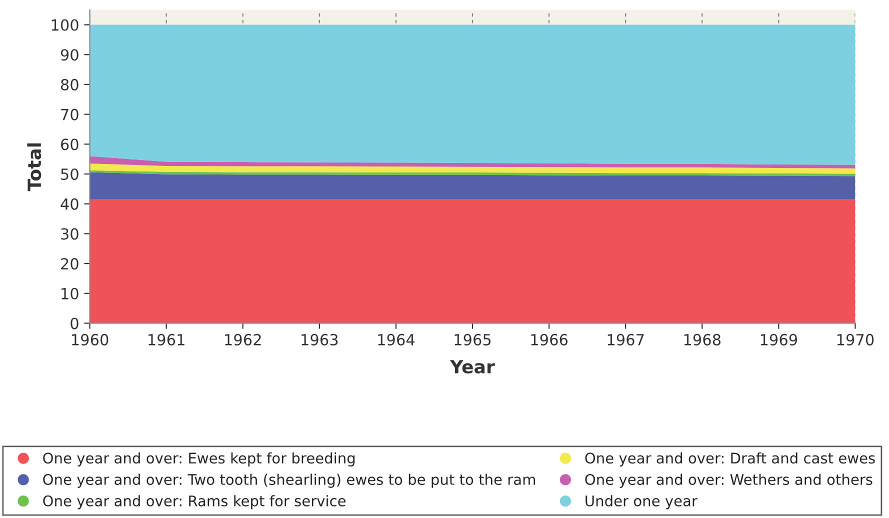 Image resolution: width=889 pixels, height=518 pixels. I want to click on x-tick-label: 1968, so click(702, 340).